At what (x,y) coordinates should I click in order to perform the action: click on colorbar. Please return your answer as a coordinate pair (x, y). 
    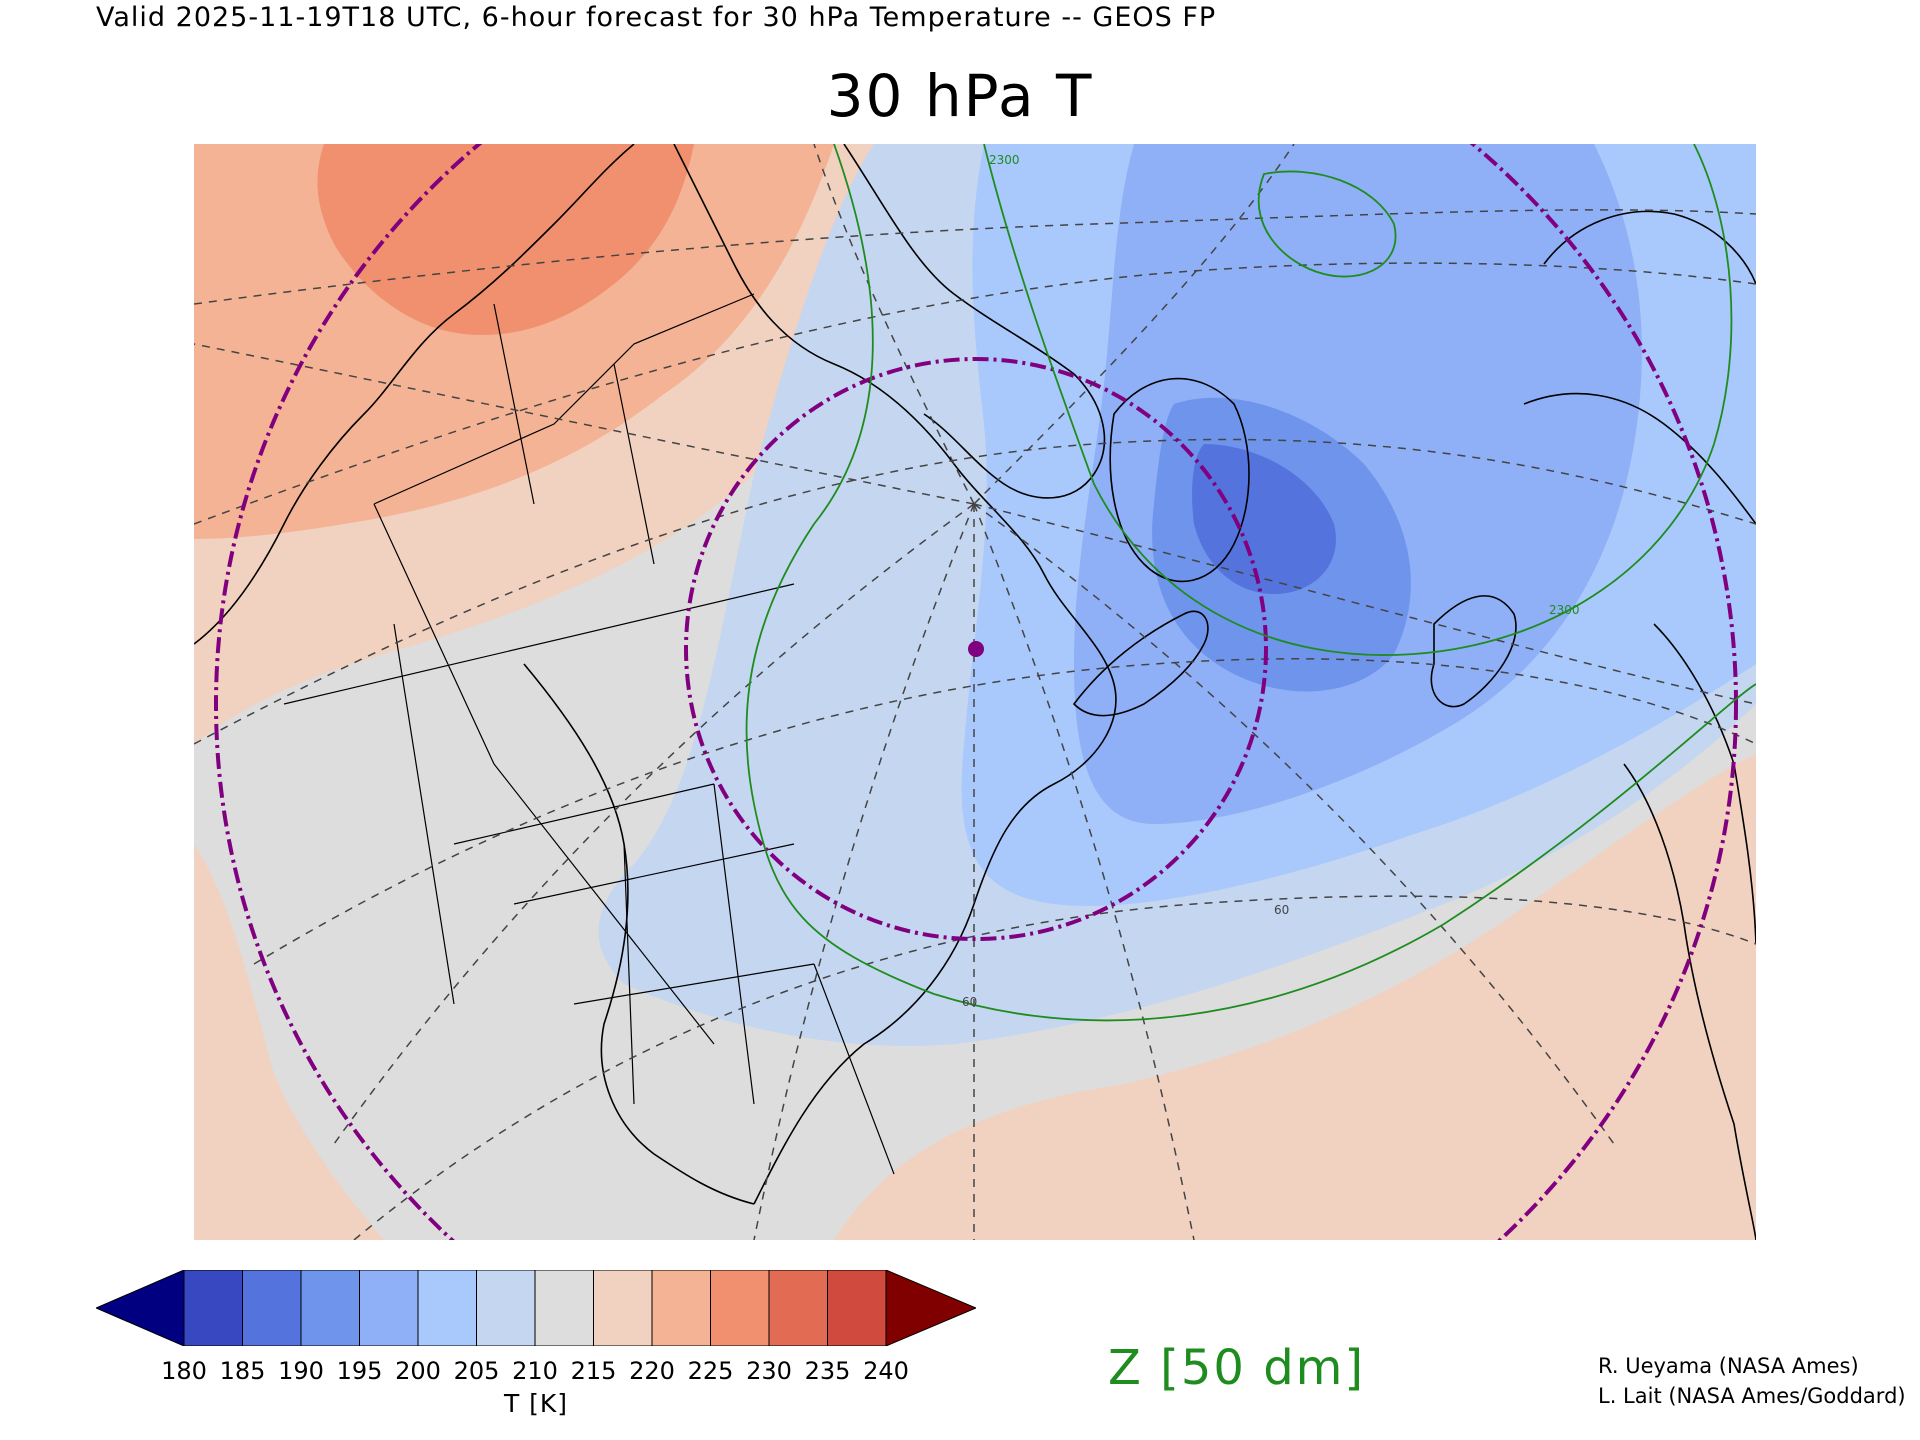
    Looking at the image, I should click on (536, 1308).